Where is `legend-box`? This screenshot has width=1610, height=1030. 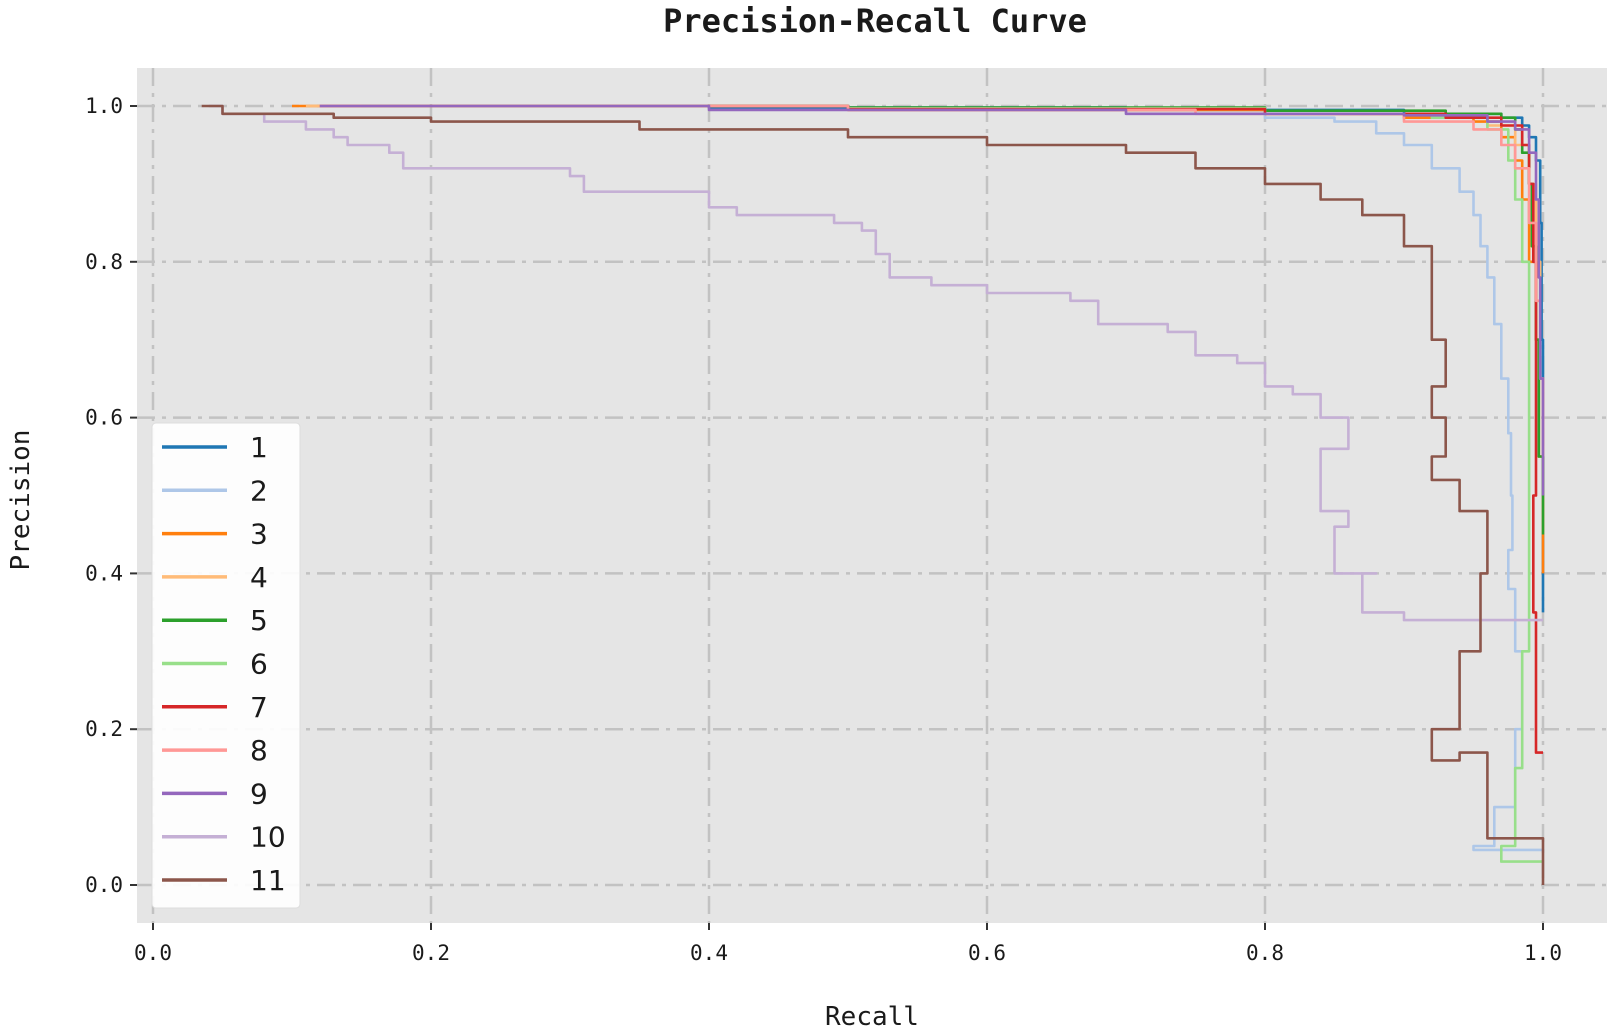
legend-box is located at coordinates (226, 665).